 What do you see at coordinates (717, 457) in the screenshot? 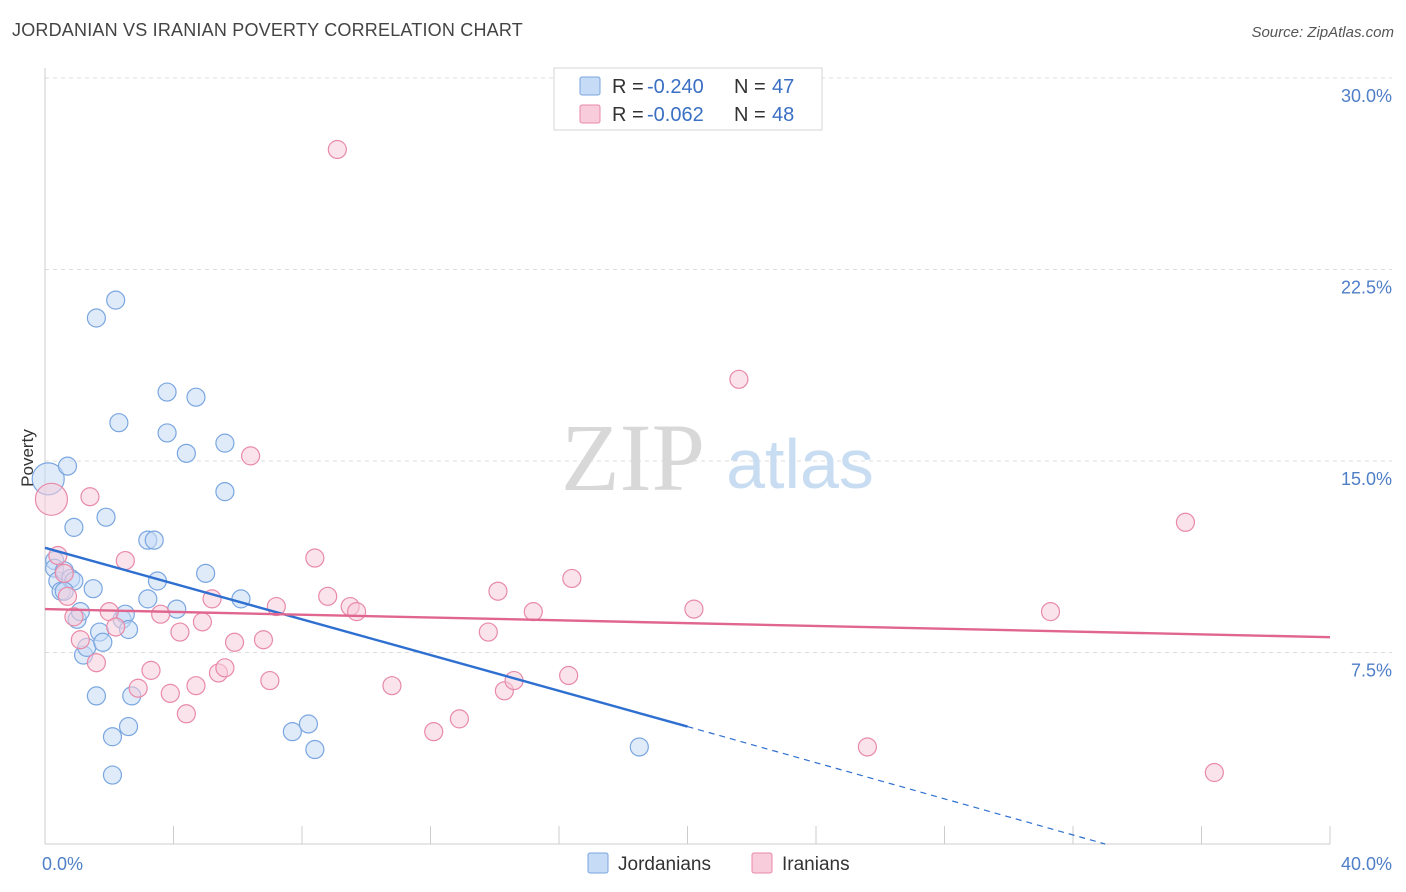
I see `watermark: ZIP atlas` at bounding box center [717, 457].